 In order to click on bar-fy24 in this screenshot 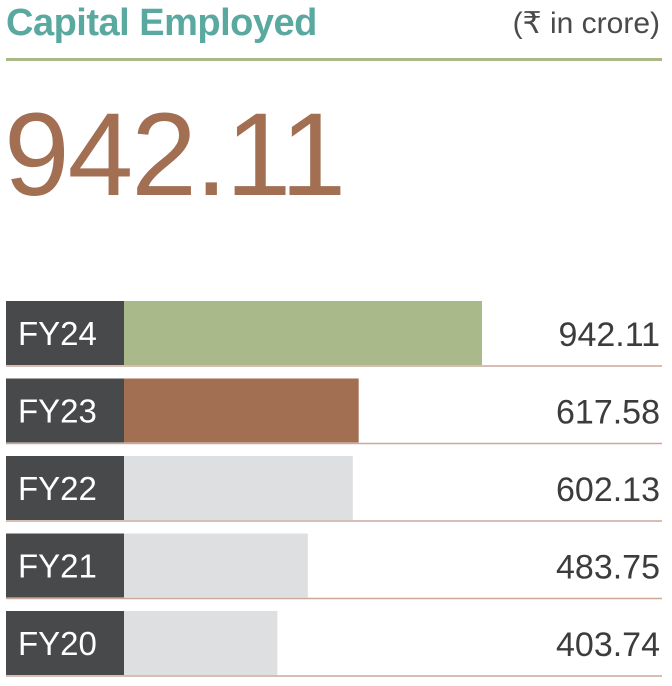, I will do `click(303, 333)`.